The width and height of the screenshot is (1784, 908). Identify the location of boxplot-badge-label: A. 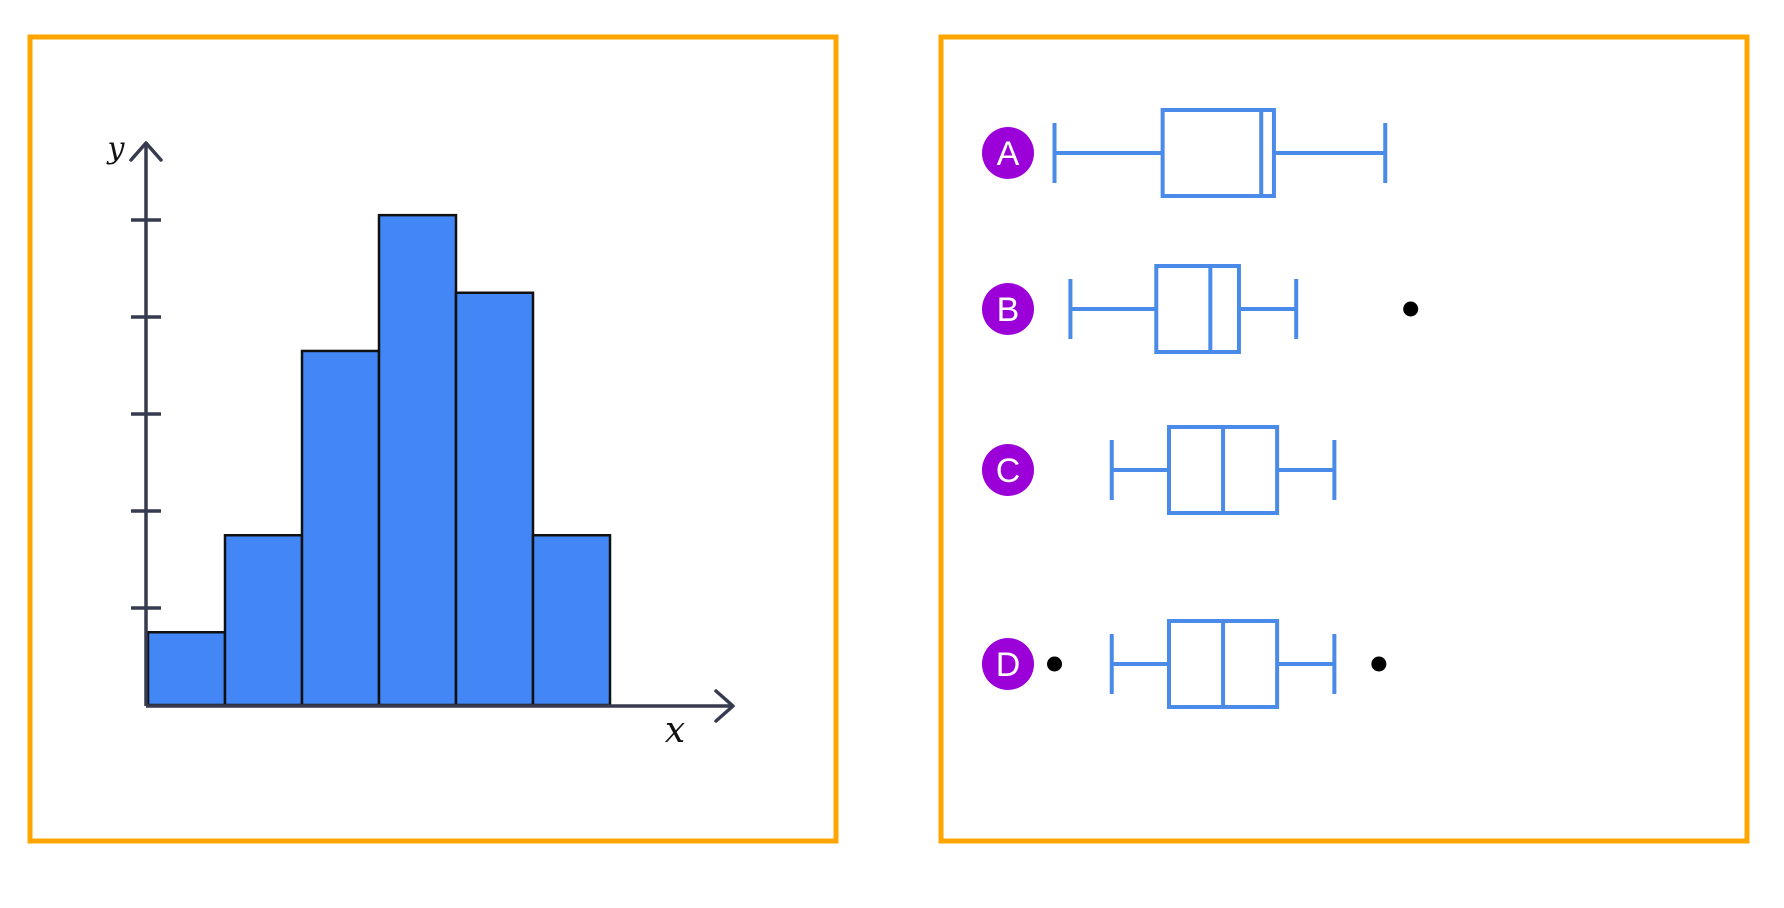
(1008, 154).